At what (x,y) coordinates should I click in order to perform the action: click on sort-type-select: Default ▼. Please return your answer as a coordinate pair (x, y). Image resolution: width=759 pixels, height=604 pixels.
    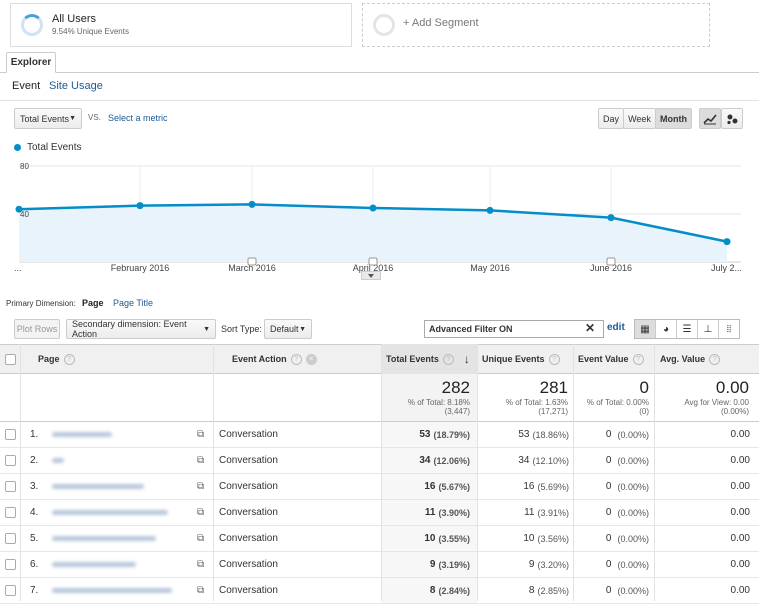
    Looking at the image, I should click on (288, 329).